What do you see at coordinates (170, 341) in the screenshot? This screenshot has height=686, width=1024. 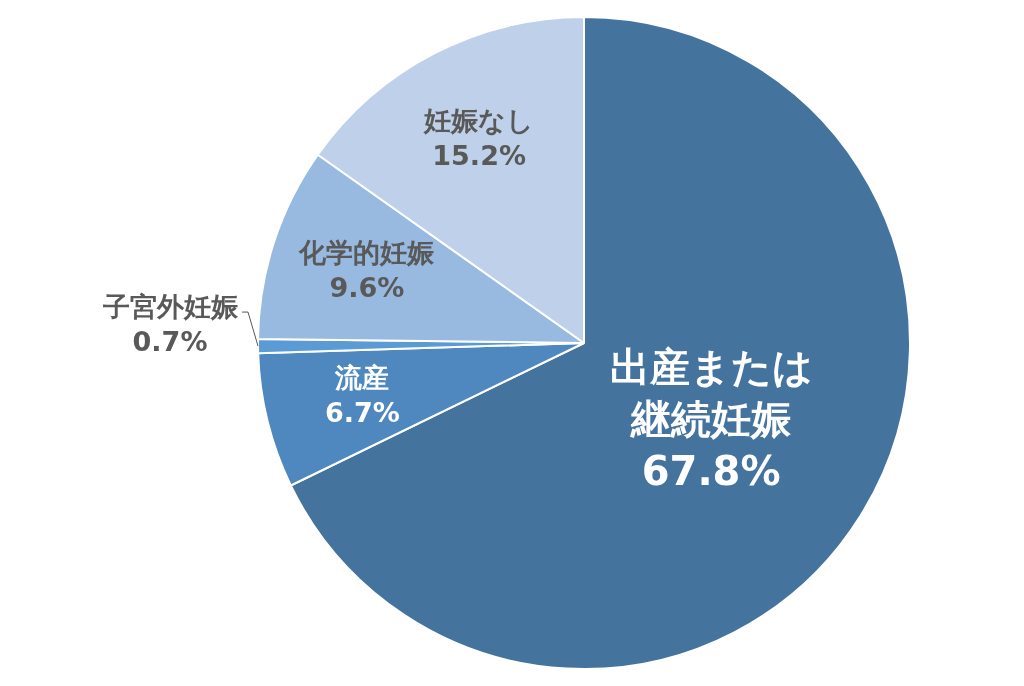 I see `data-label: 0.7%` at bounding box center [170, 341].